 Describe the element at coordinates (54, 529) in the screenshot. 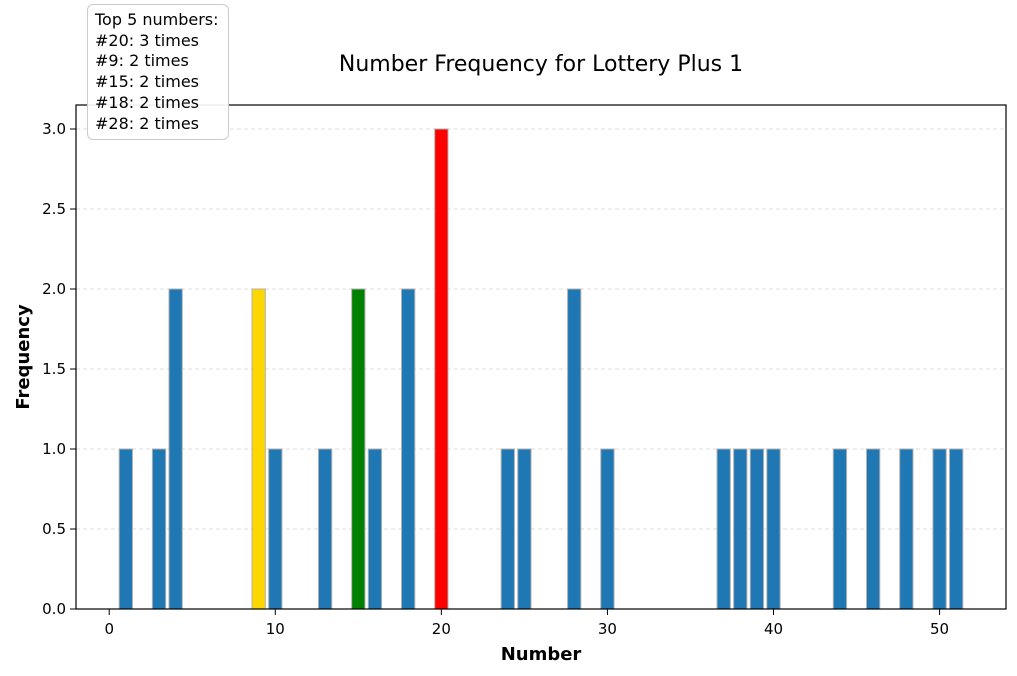

I see `y-tick-label: 0.5` at that location.